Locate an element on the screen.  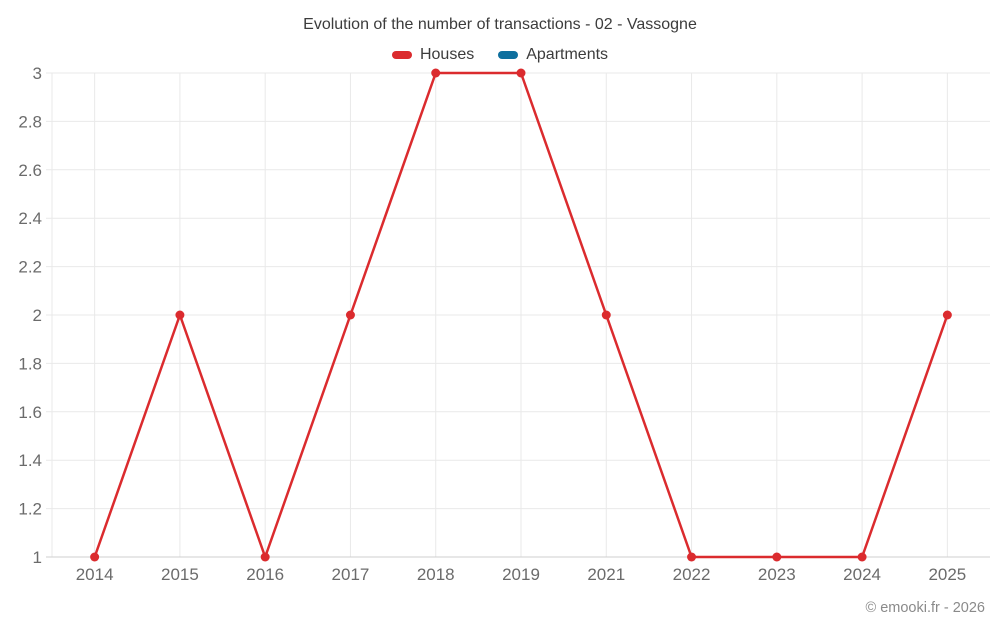
legend: Houses Apartments is located at coordinates (500, 55).